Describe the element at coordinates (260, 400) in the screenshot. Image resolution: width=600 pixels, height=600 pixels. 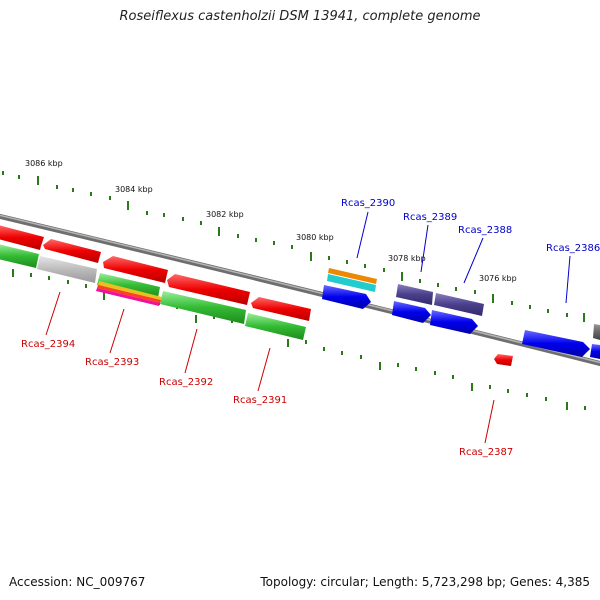
I see `gene-label: Rcas_2391` at that location.